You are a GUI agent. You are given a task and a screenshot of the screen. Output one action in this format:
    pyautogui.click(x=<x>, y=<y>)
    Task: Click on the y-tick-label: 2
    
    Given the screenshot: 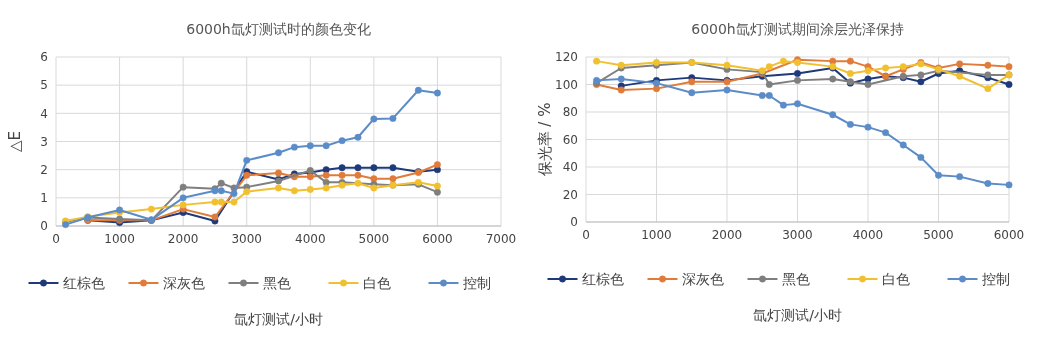 What is the action you would take?
    pyautogui.click(x=44, y=169)
    